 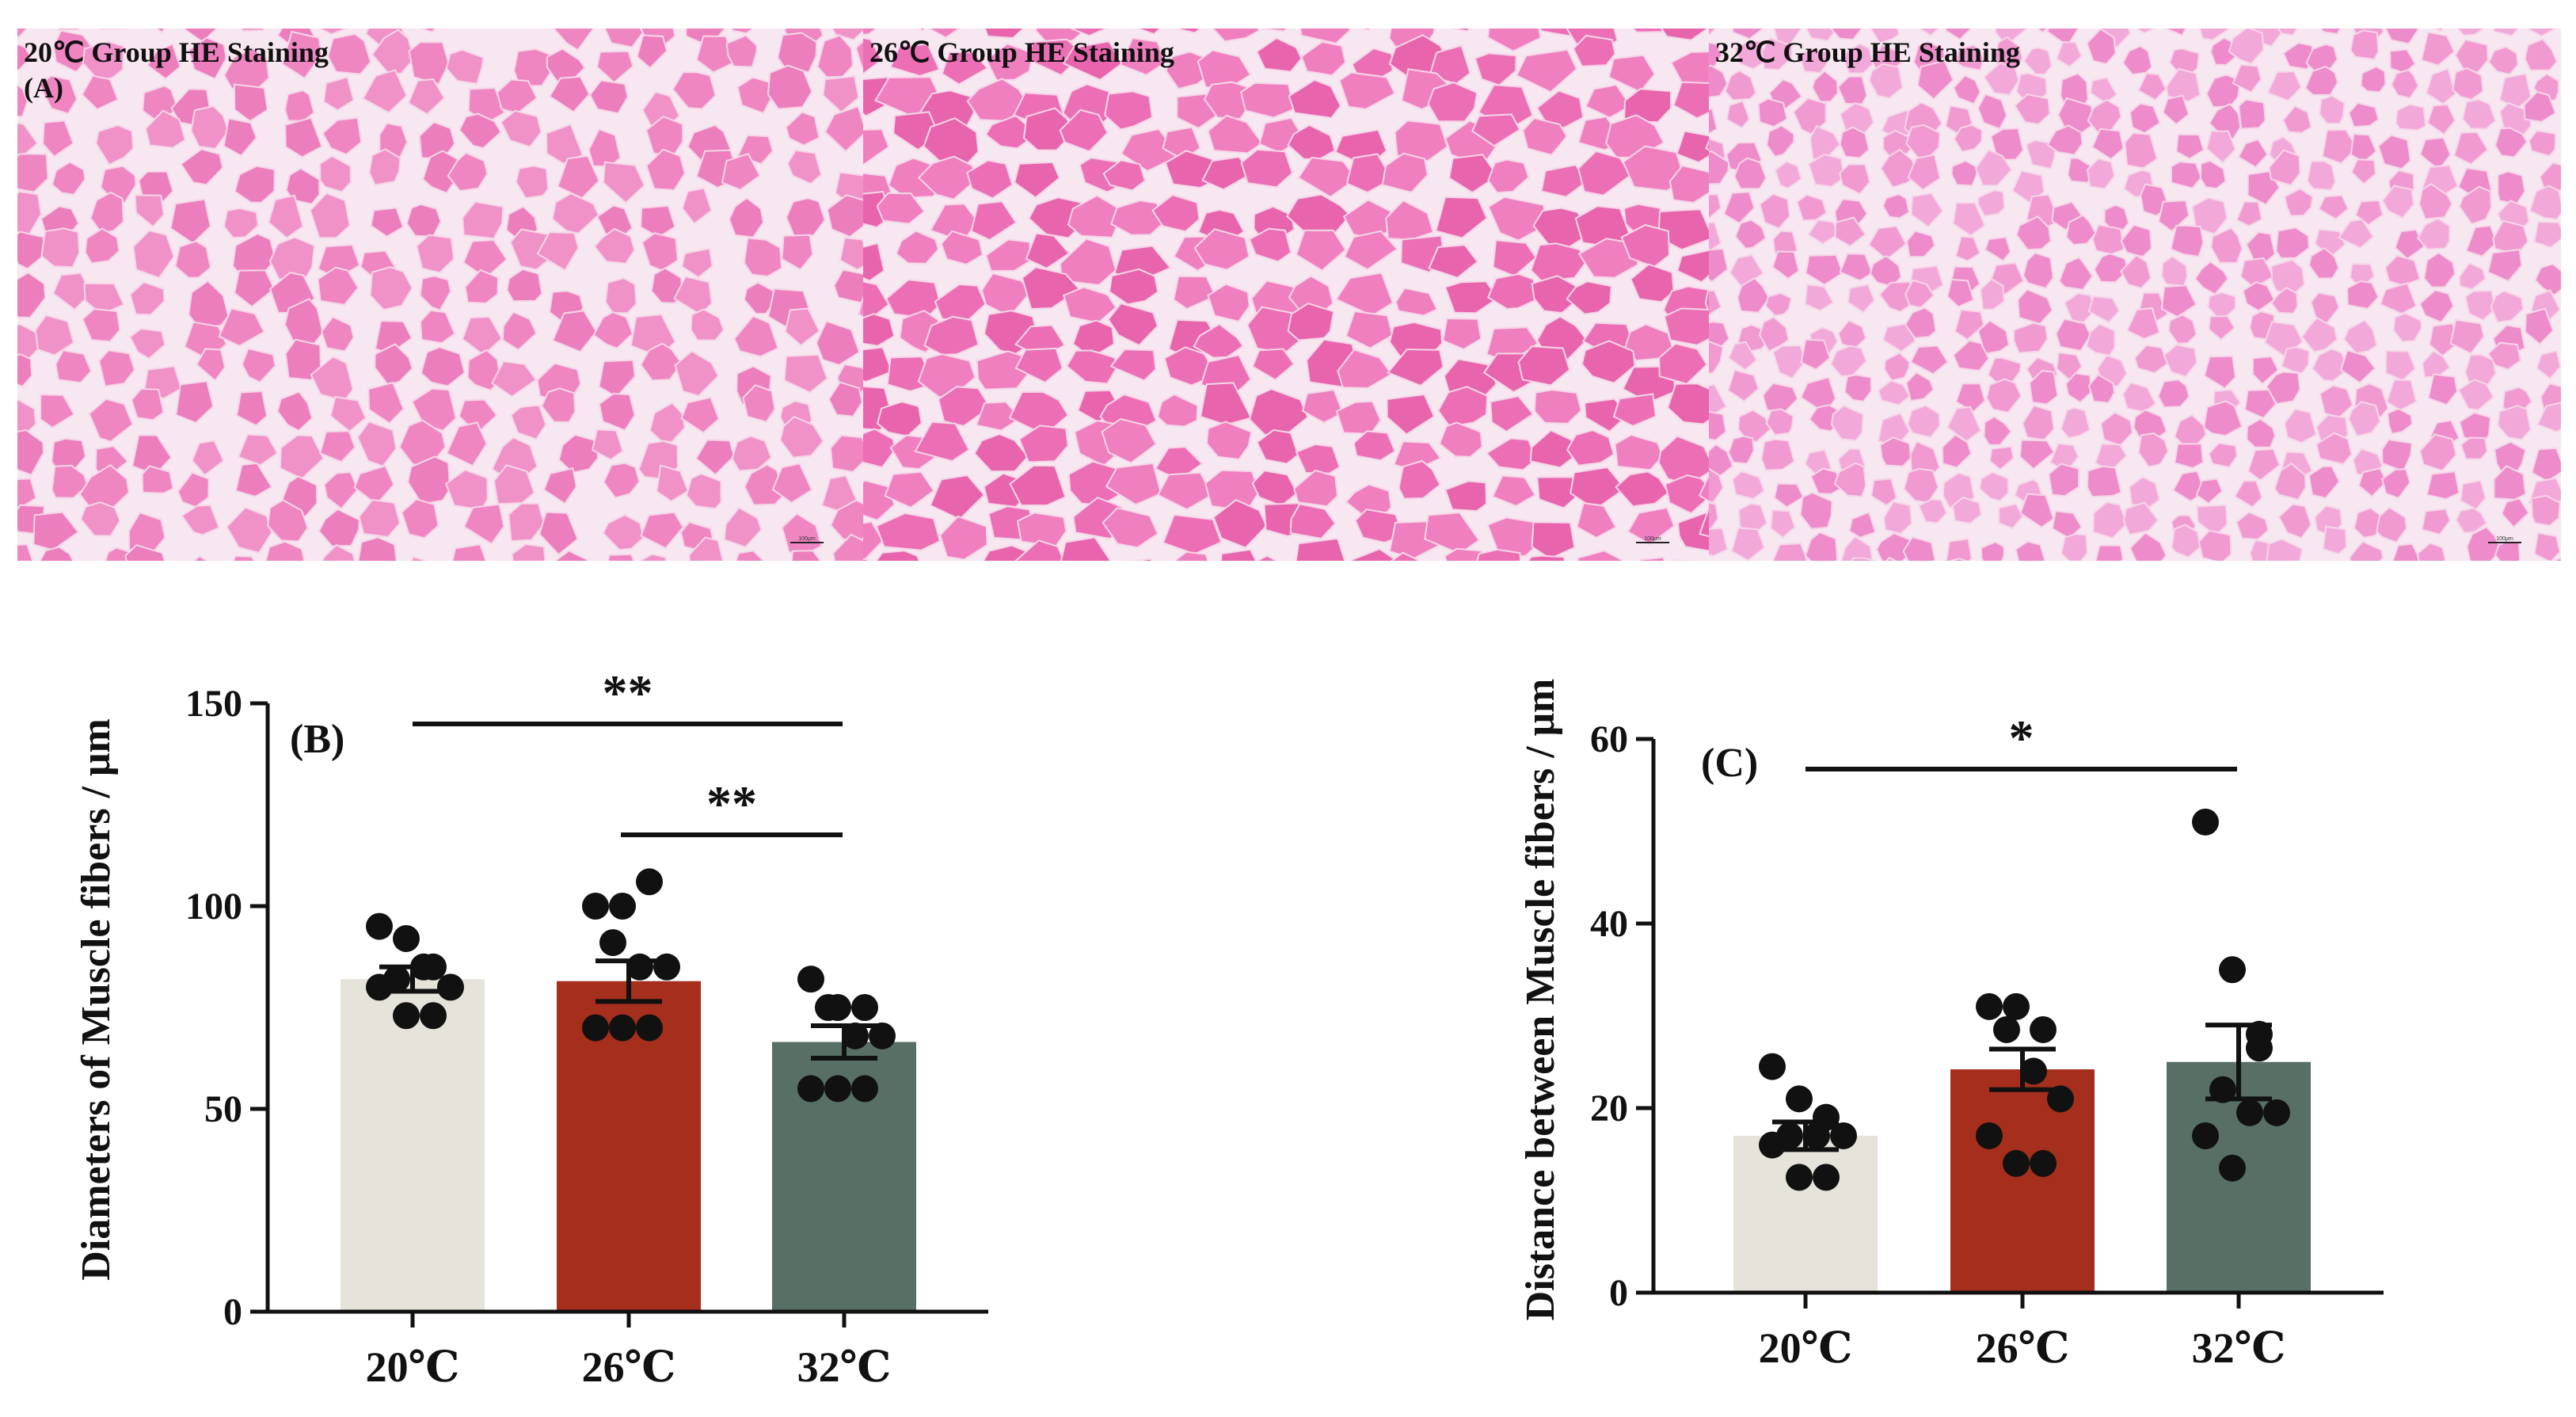 I want to click on scale-bar-text-26: 100μm, so click(x=1652, y=539).